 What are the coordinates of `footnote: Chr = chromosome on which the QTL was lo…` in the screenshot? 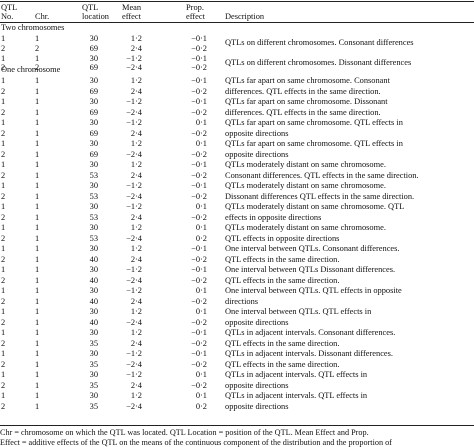 It's located at (237, 437).